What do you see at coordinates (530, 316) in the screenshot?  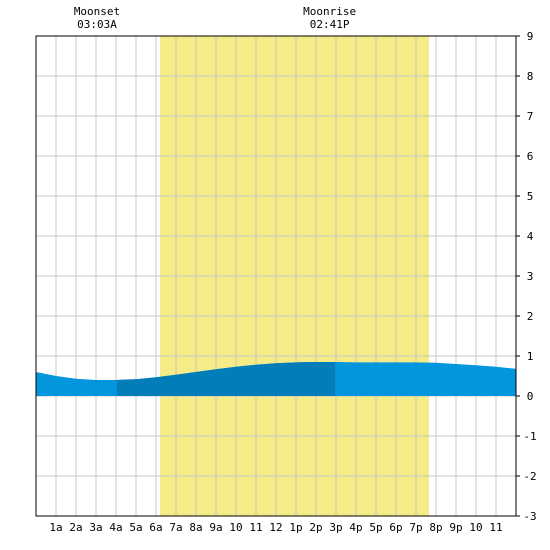 I see `y-tick-label: 2` at bounding box center [530, 316].